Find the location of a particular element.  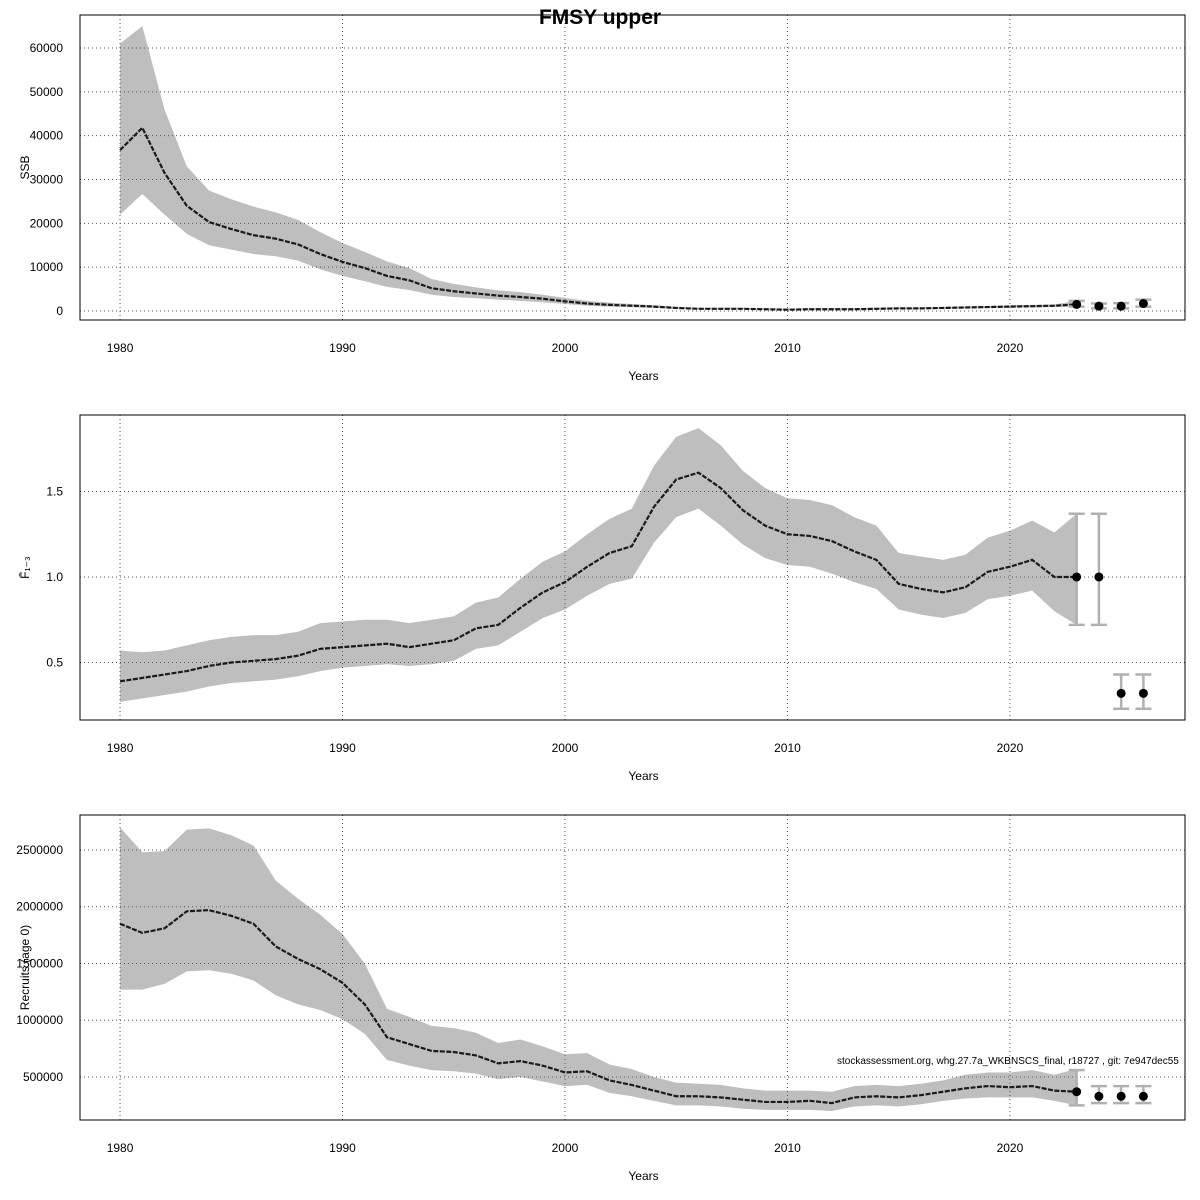

y-tick-label: 40000 is located at coordinates (47, 136).